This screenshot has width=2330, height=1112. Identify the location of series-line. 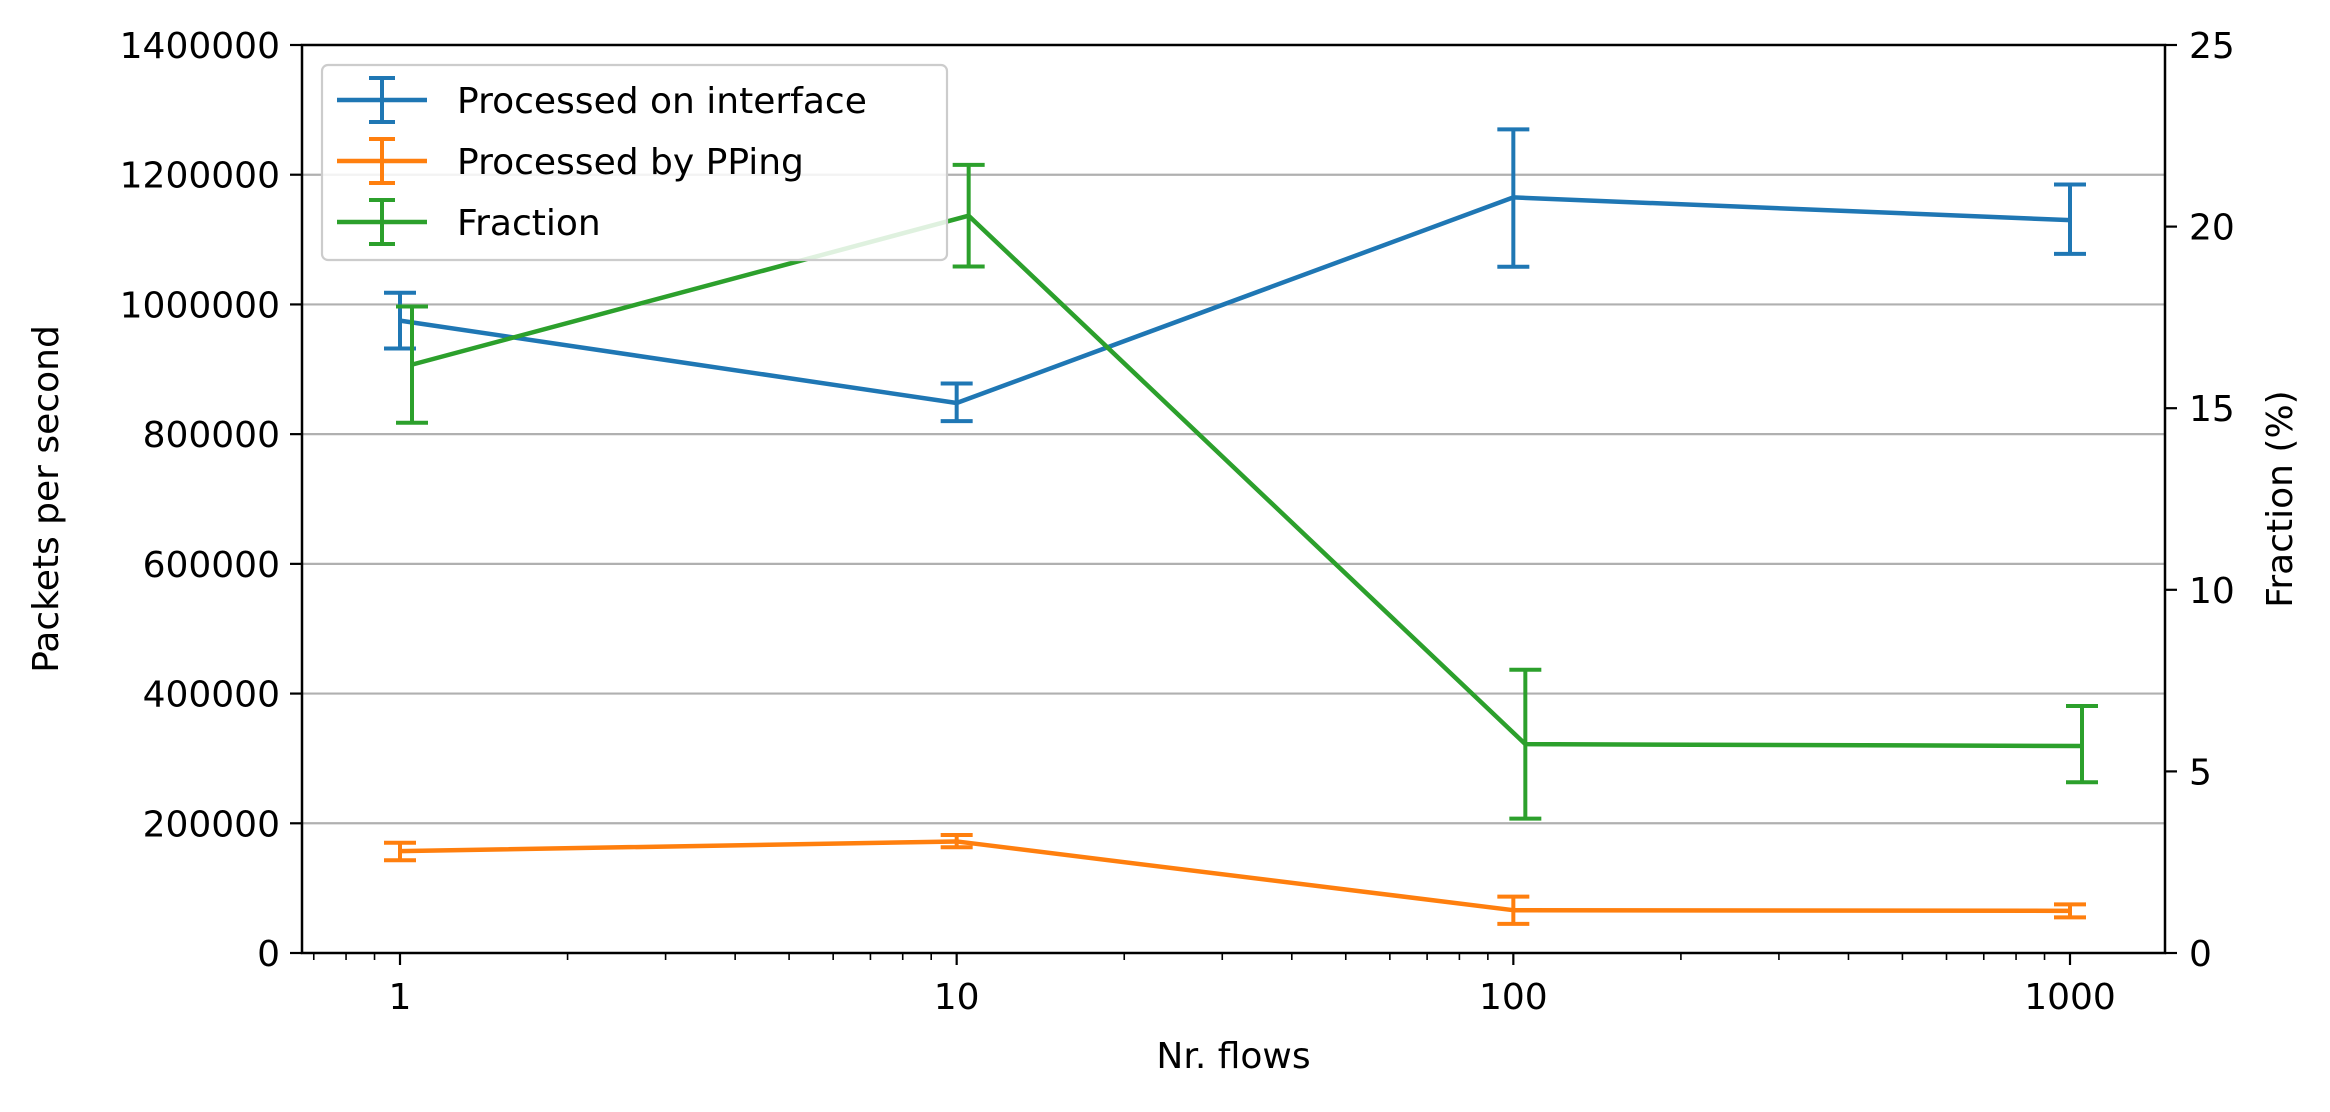
(1235, 875).